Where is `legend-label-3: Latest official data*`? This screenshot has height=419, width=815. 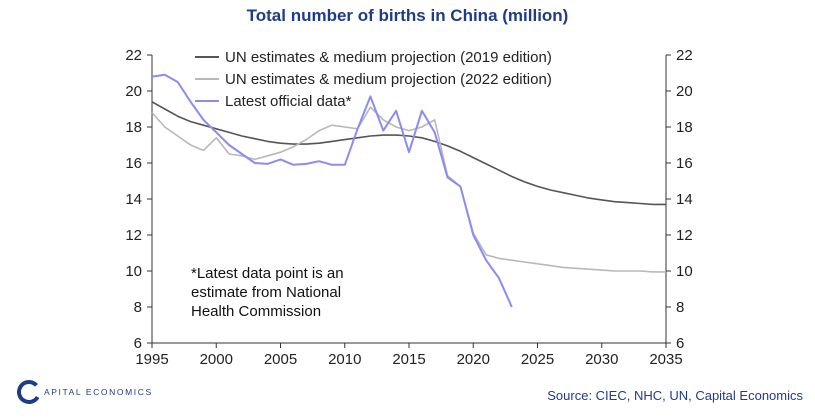 legend-label-3: Latest official data* is located at coordinates (288, 101).